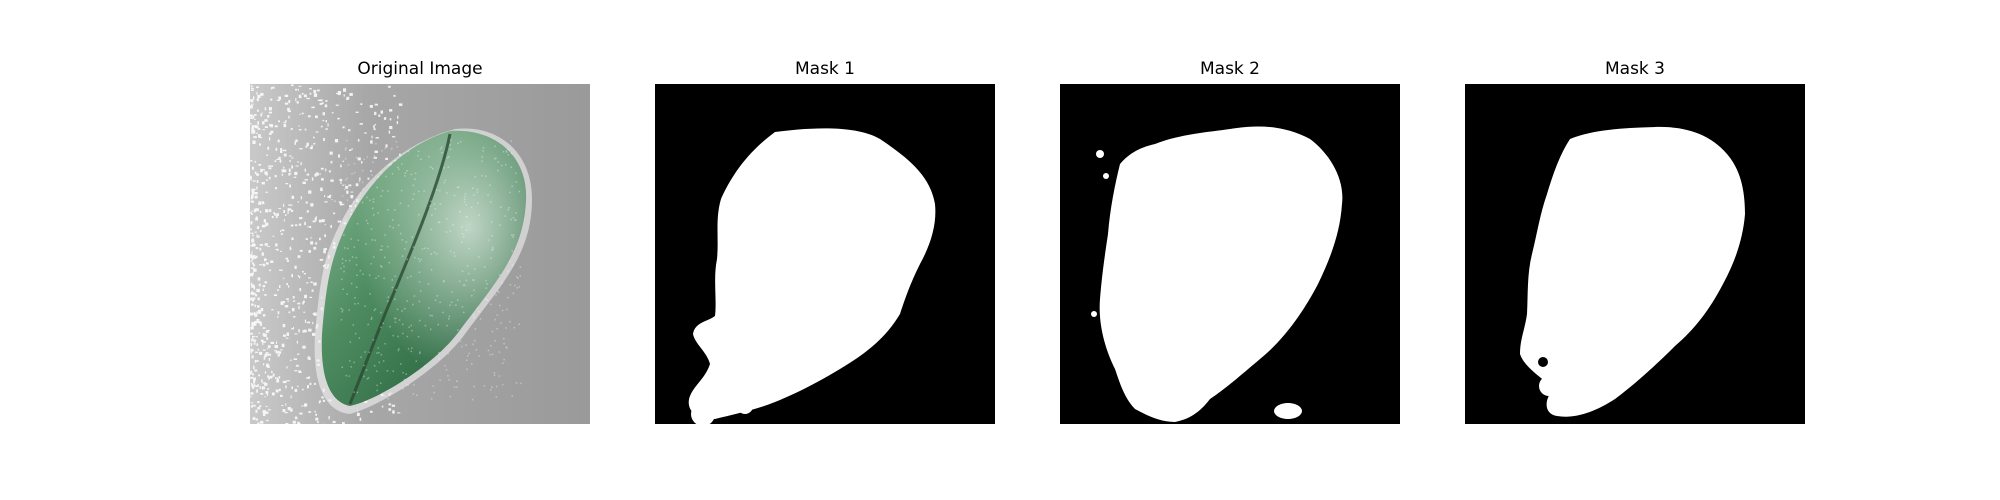 The image size is (2000, 500). I want to click on mask-3-region, so click(1632, 271).